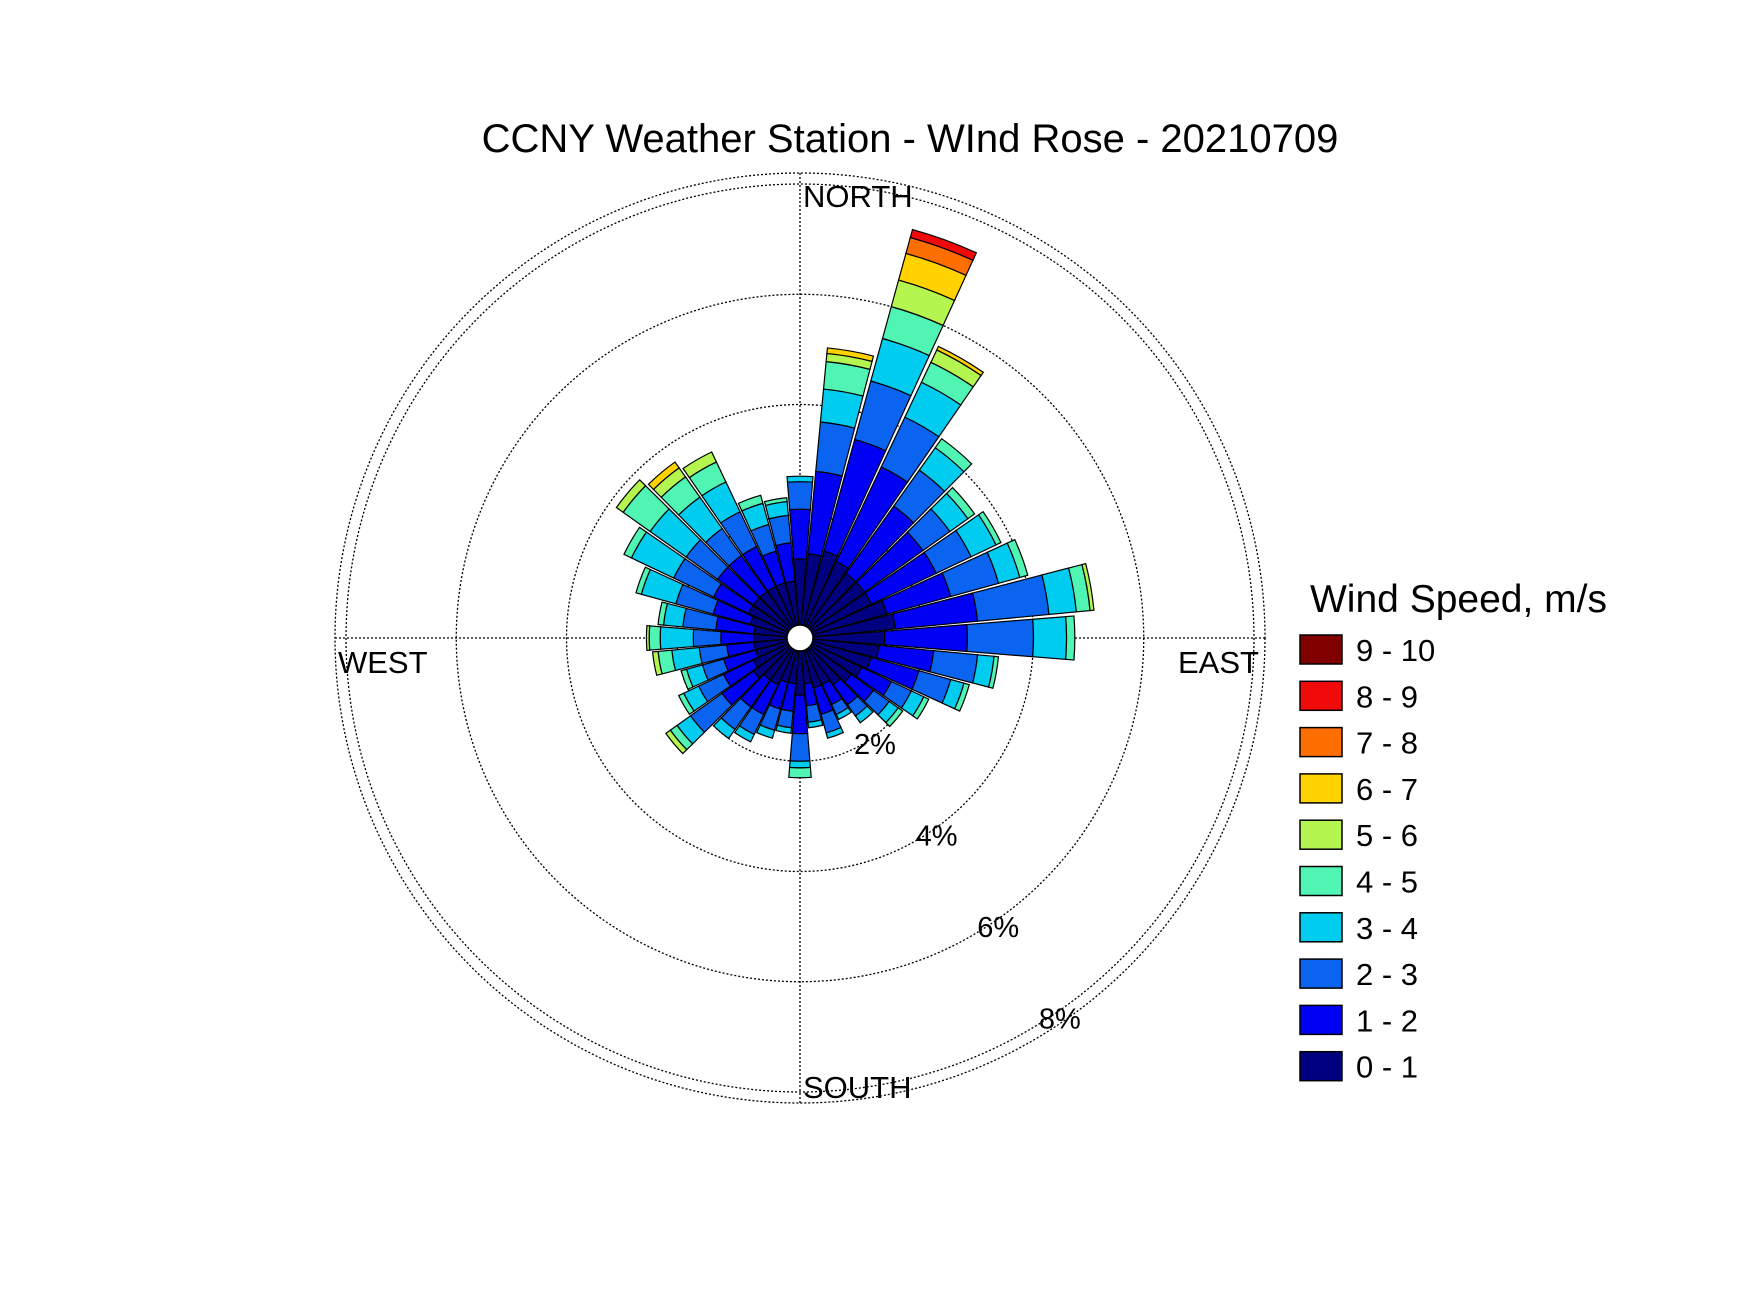 The width and height of the screenshot is (1750, 1313). What do you see at coordinates (1395, 650) in the screenshot?
I see `legend-label-0: 9 - 10` at bounding box center [1395, 650].